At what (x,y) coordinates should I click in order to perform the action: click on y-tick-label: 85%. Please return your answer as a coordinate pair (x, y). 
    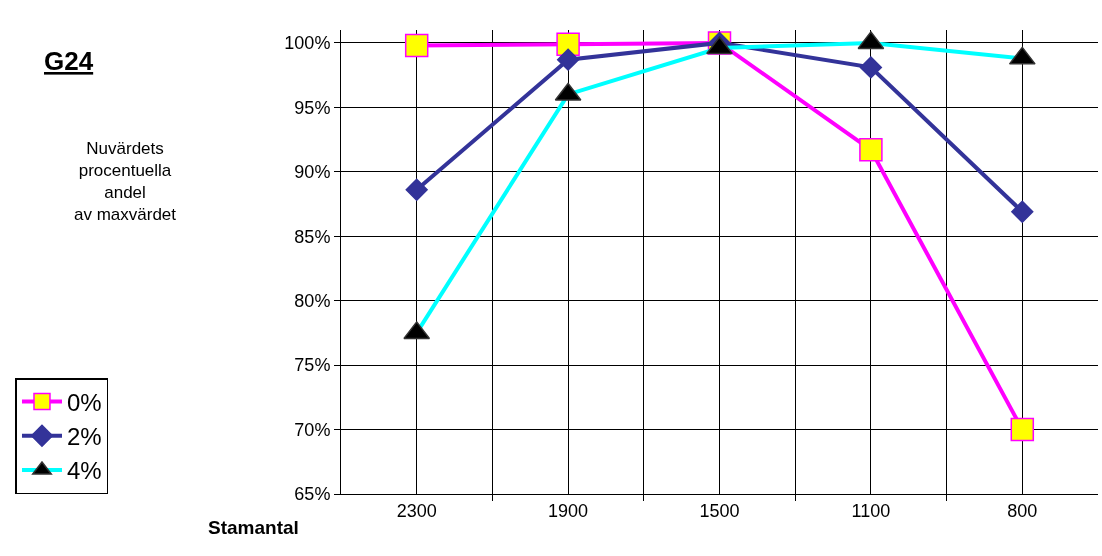
    Looking at the image, I should click on (312, 236).